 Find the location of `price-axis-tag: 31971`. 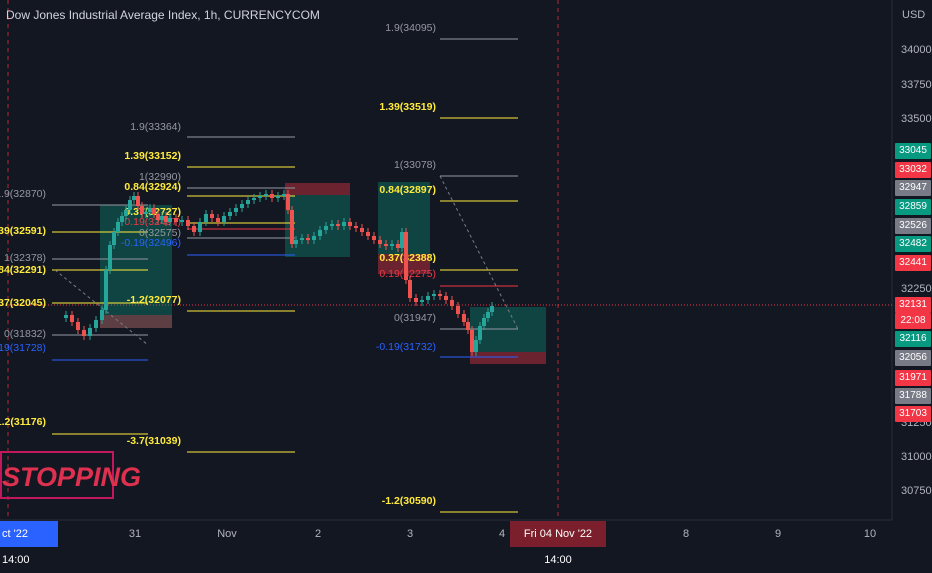

price-axis-tag: 31971 is located at coordinates (913, 378).